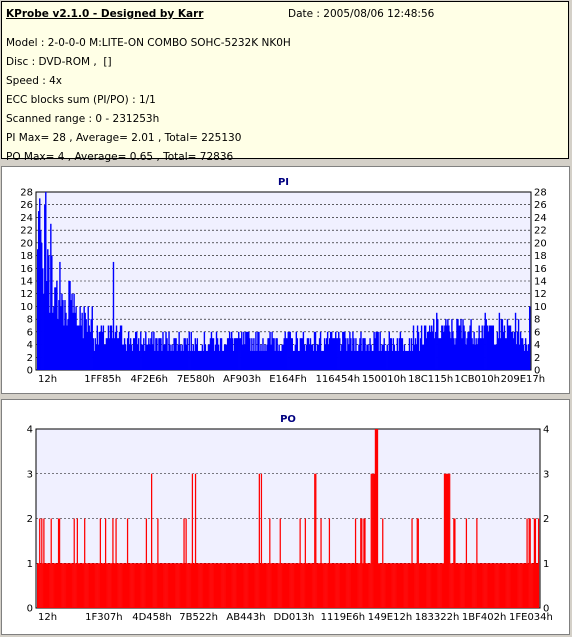 The image size is (572, 637). What do you see at coordinates (30, 430) in the screenshot?
I see `po-ytick-left: 4` at bounding box center [30, 430].